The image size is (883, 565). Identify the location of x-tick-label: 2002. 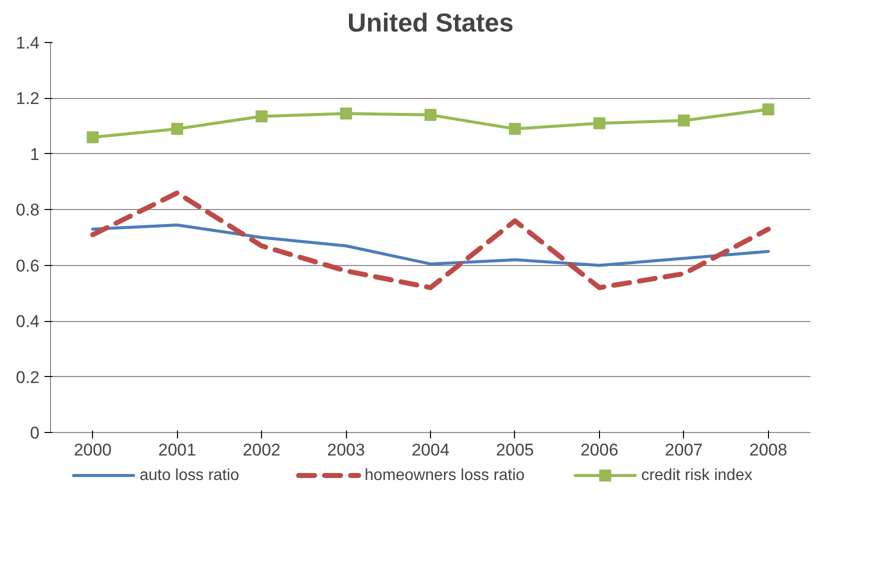
(261, 450).